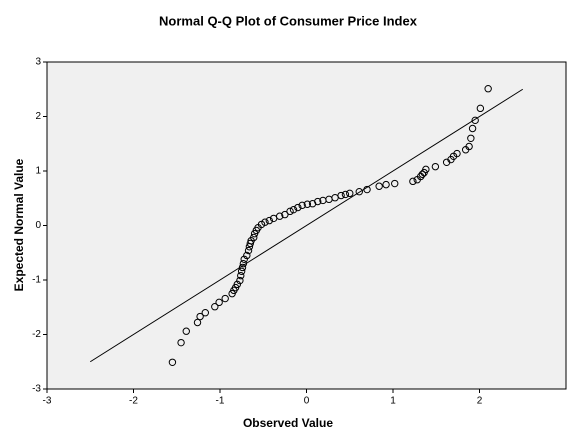 The image size is (570, 430). What do you see at coordinates (19, 224) in the screenshot?
I see `y-axis-title: Expected Normal Value` at bounding box center [19, 224].